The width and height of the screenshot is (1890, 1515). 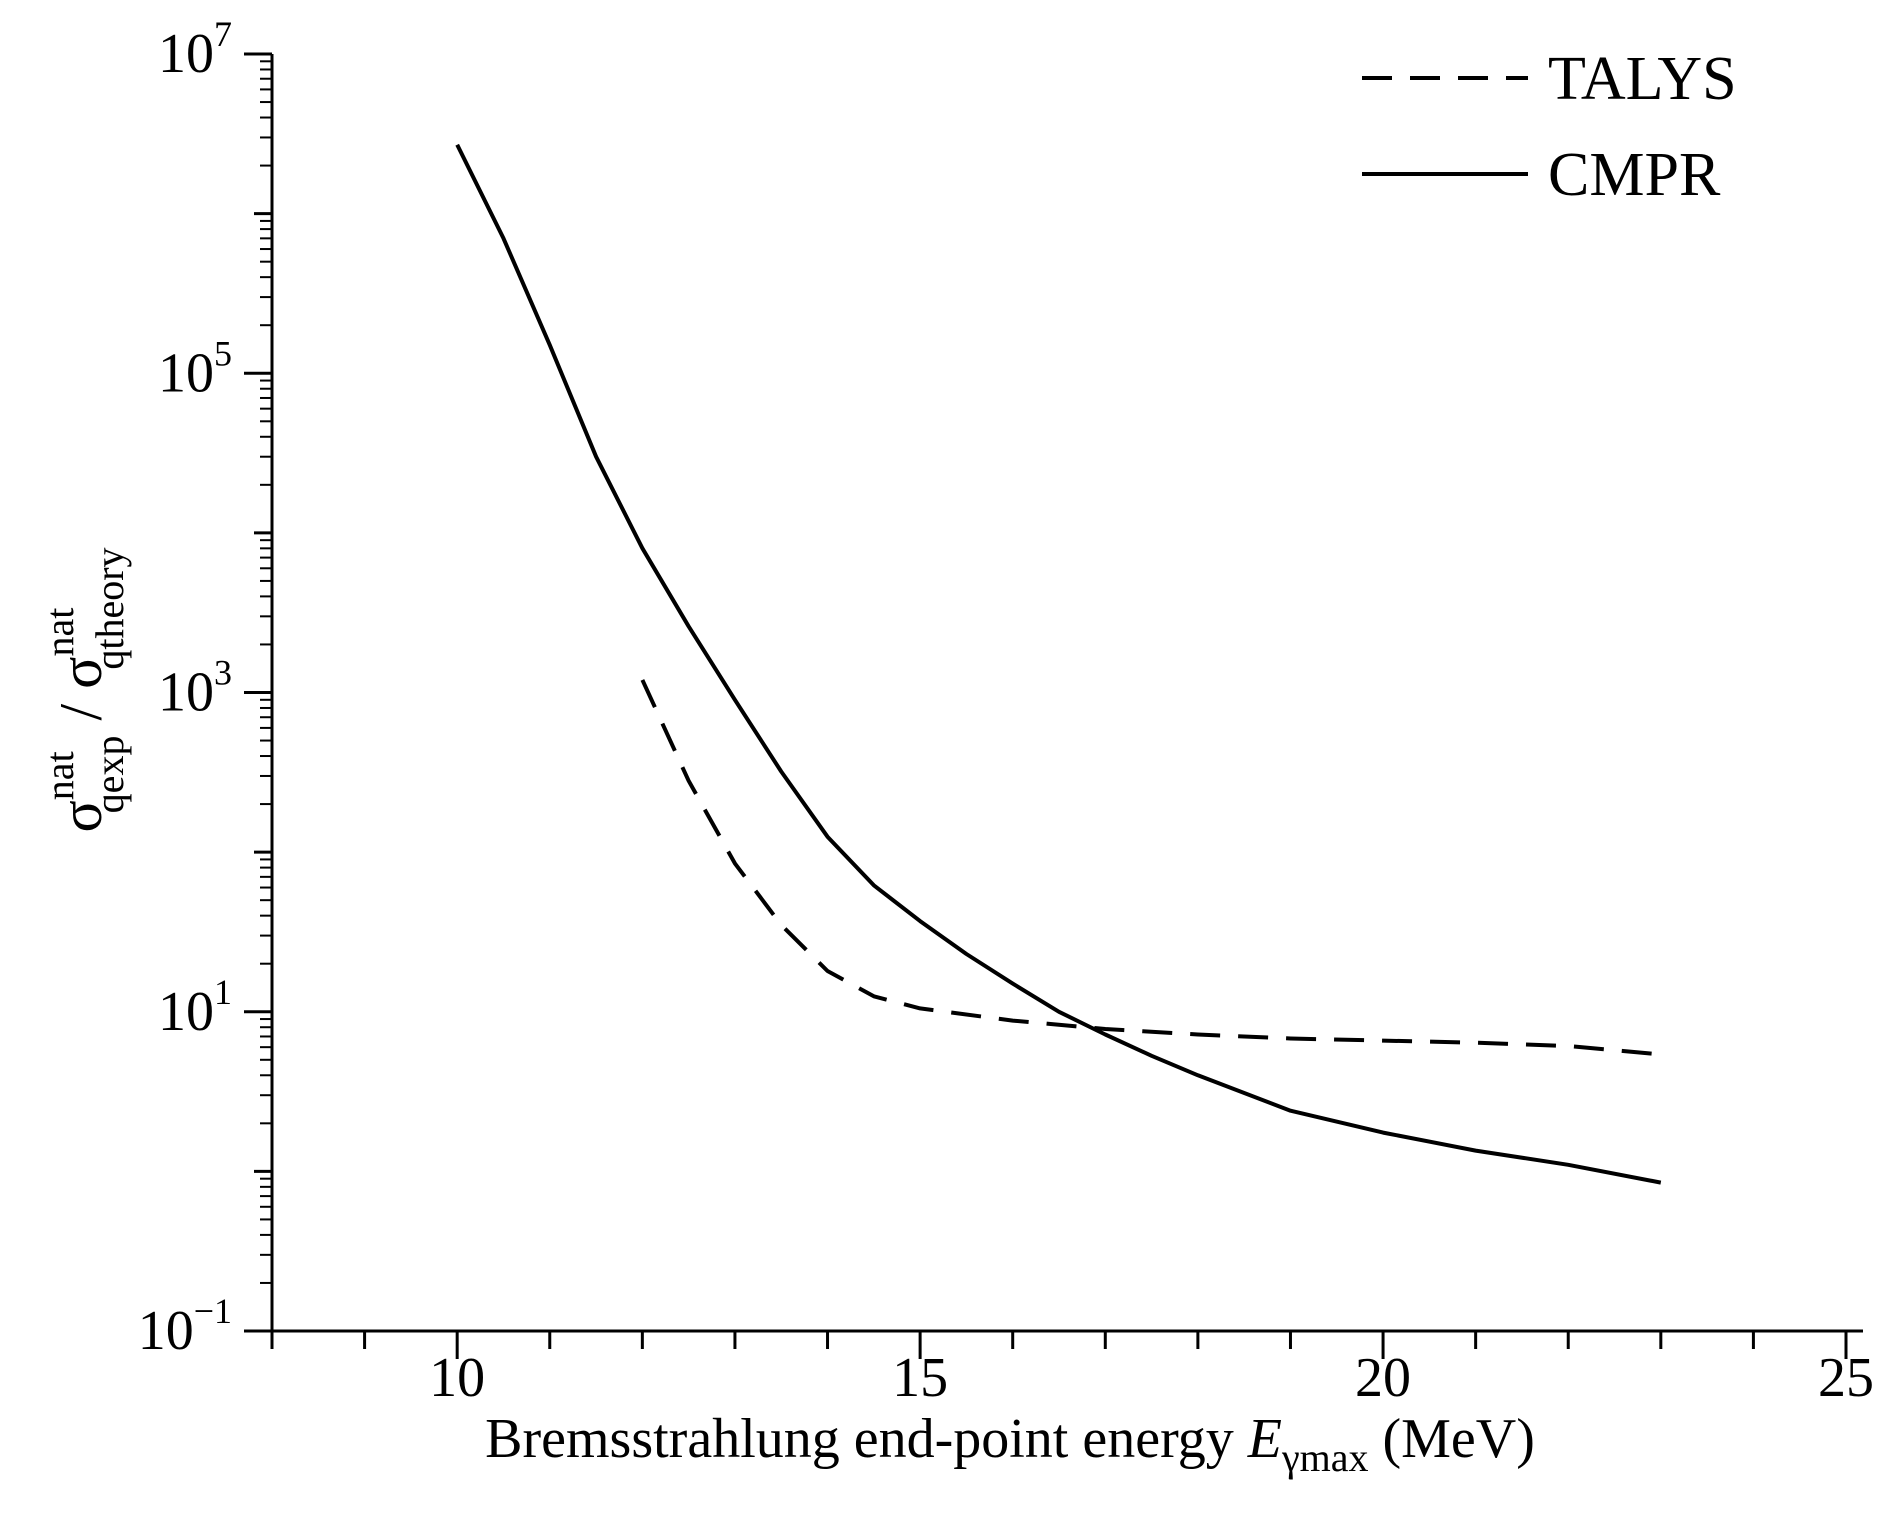 What do you see at coordinates (1383, 1378) in the screenshot?
I see `x-tick-label: 20` at bounding box center [1383, 1378].